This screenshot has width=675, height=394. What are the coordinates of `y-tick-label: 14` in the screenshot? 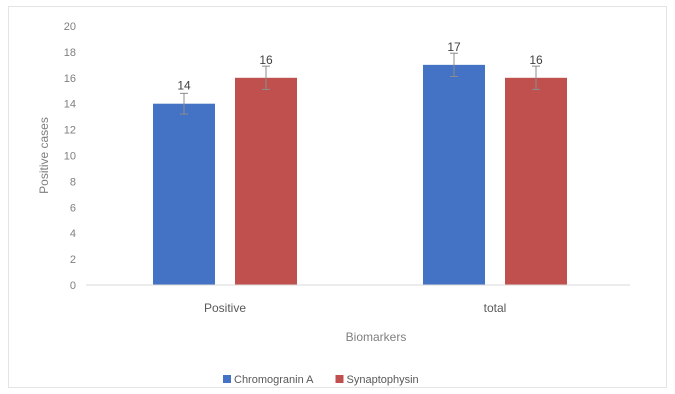 It's located at (70, 105).